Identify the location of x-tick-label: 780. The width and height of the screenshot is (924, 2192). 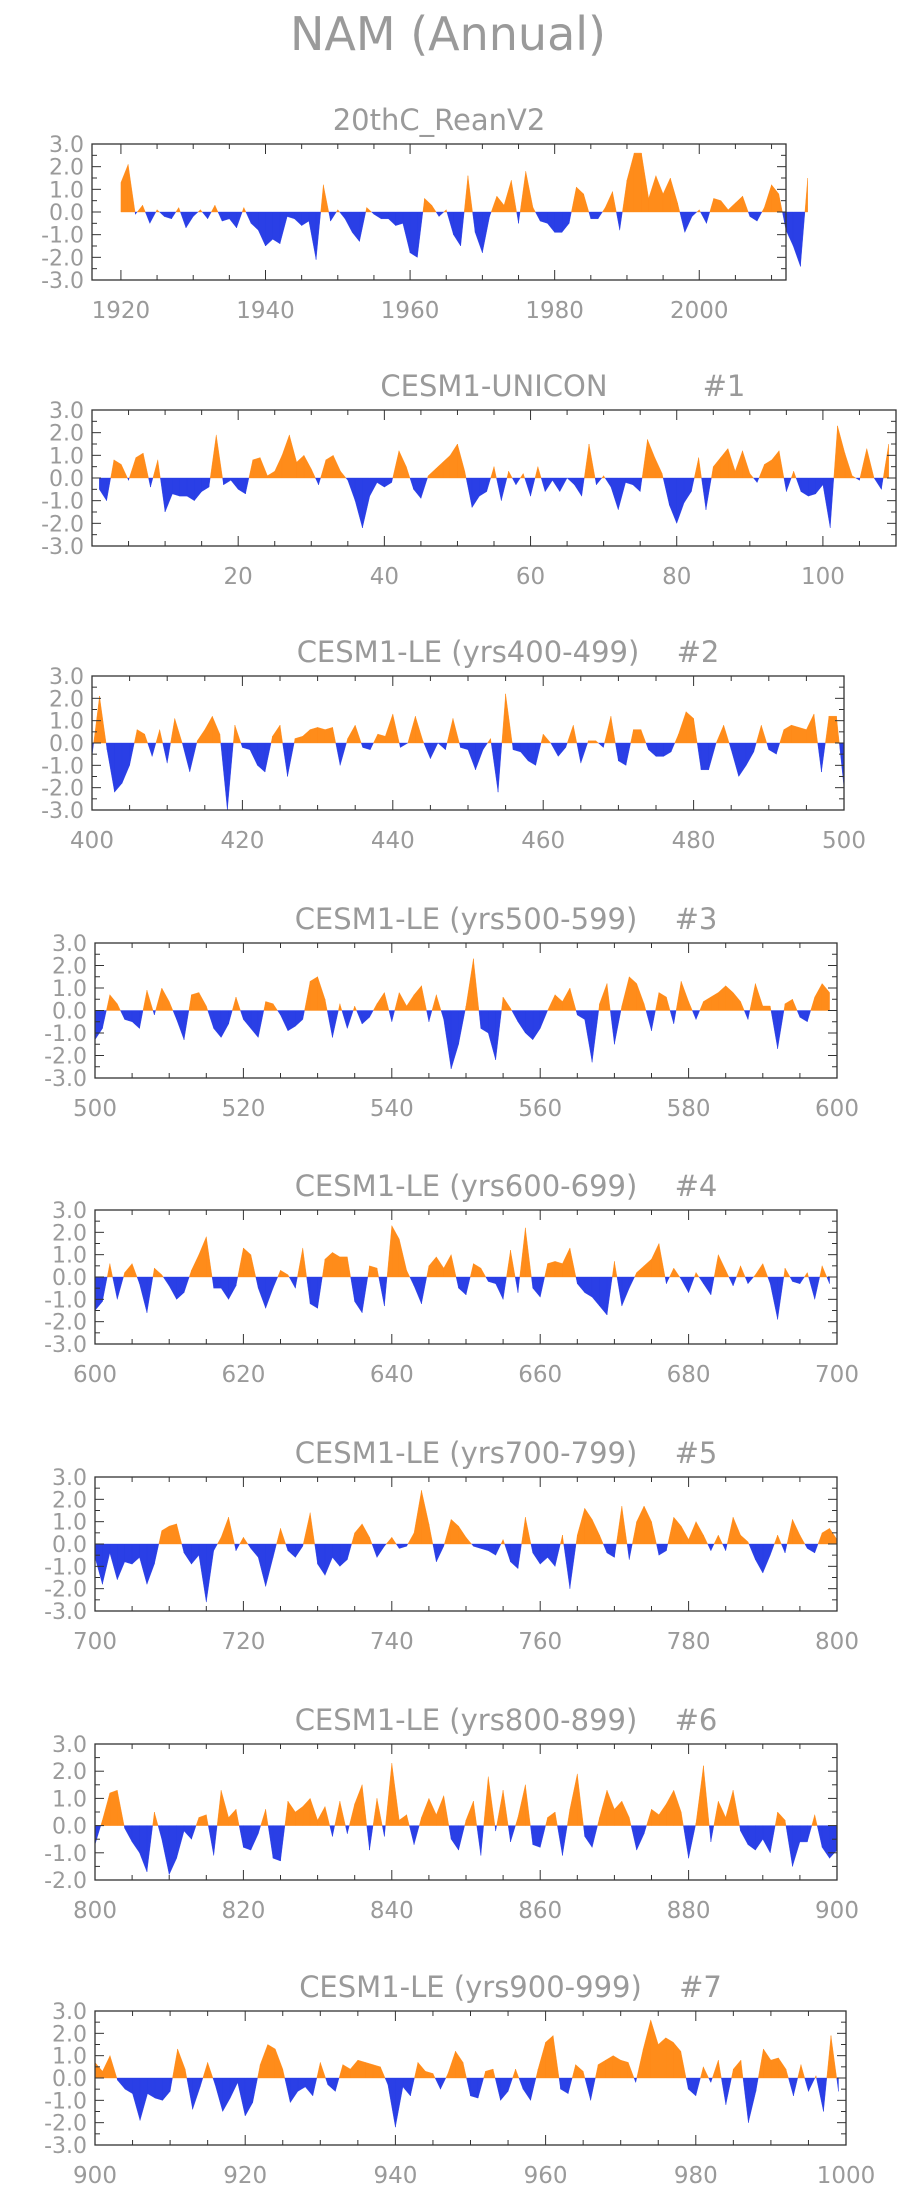
(689, 1642).